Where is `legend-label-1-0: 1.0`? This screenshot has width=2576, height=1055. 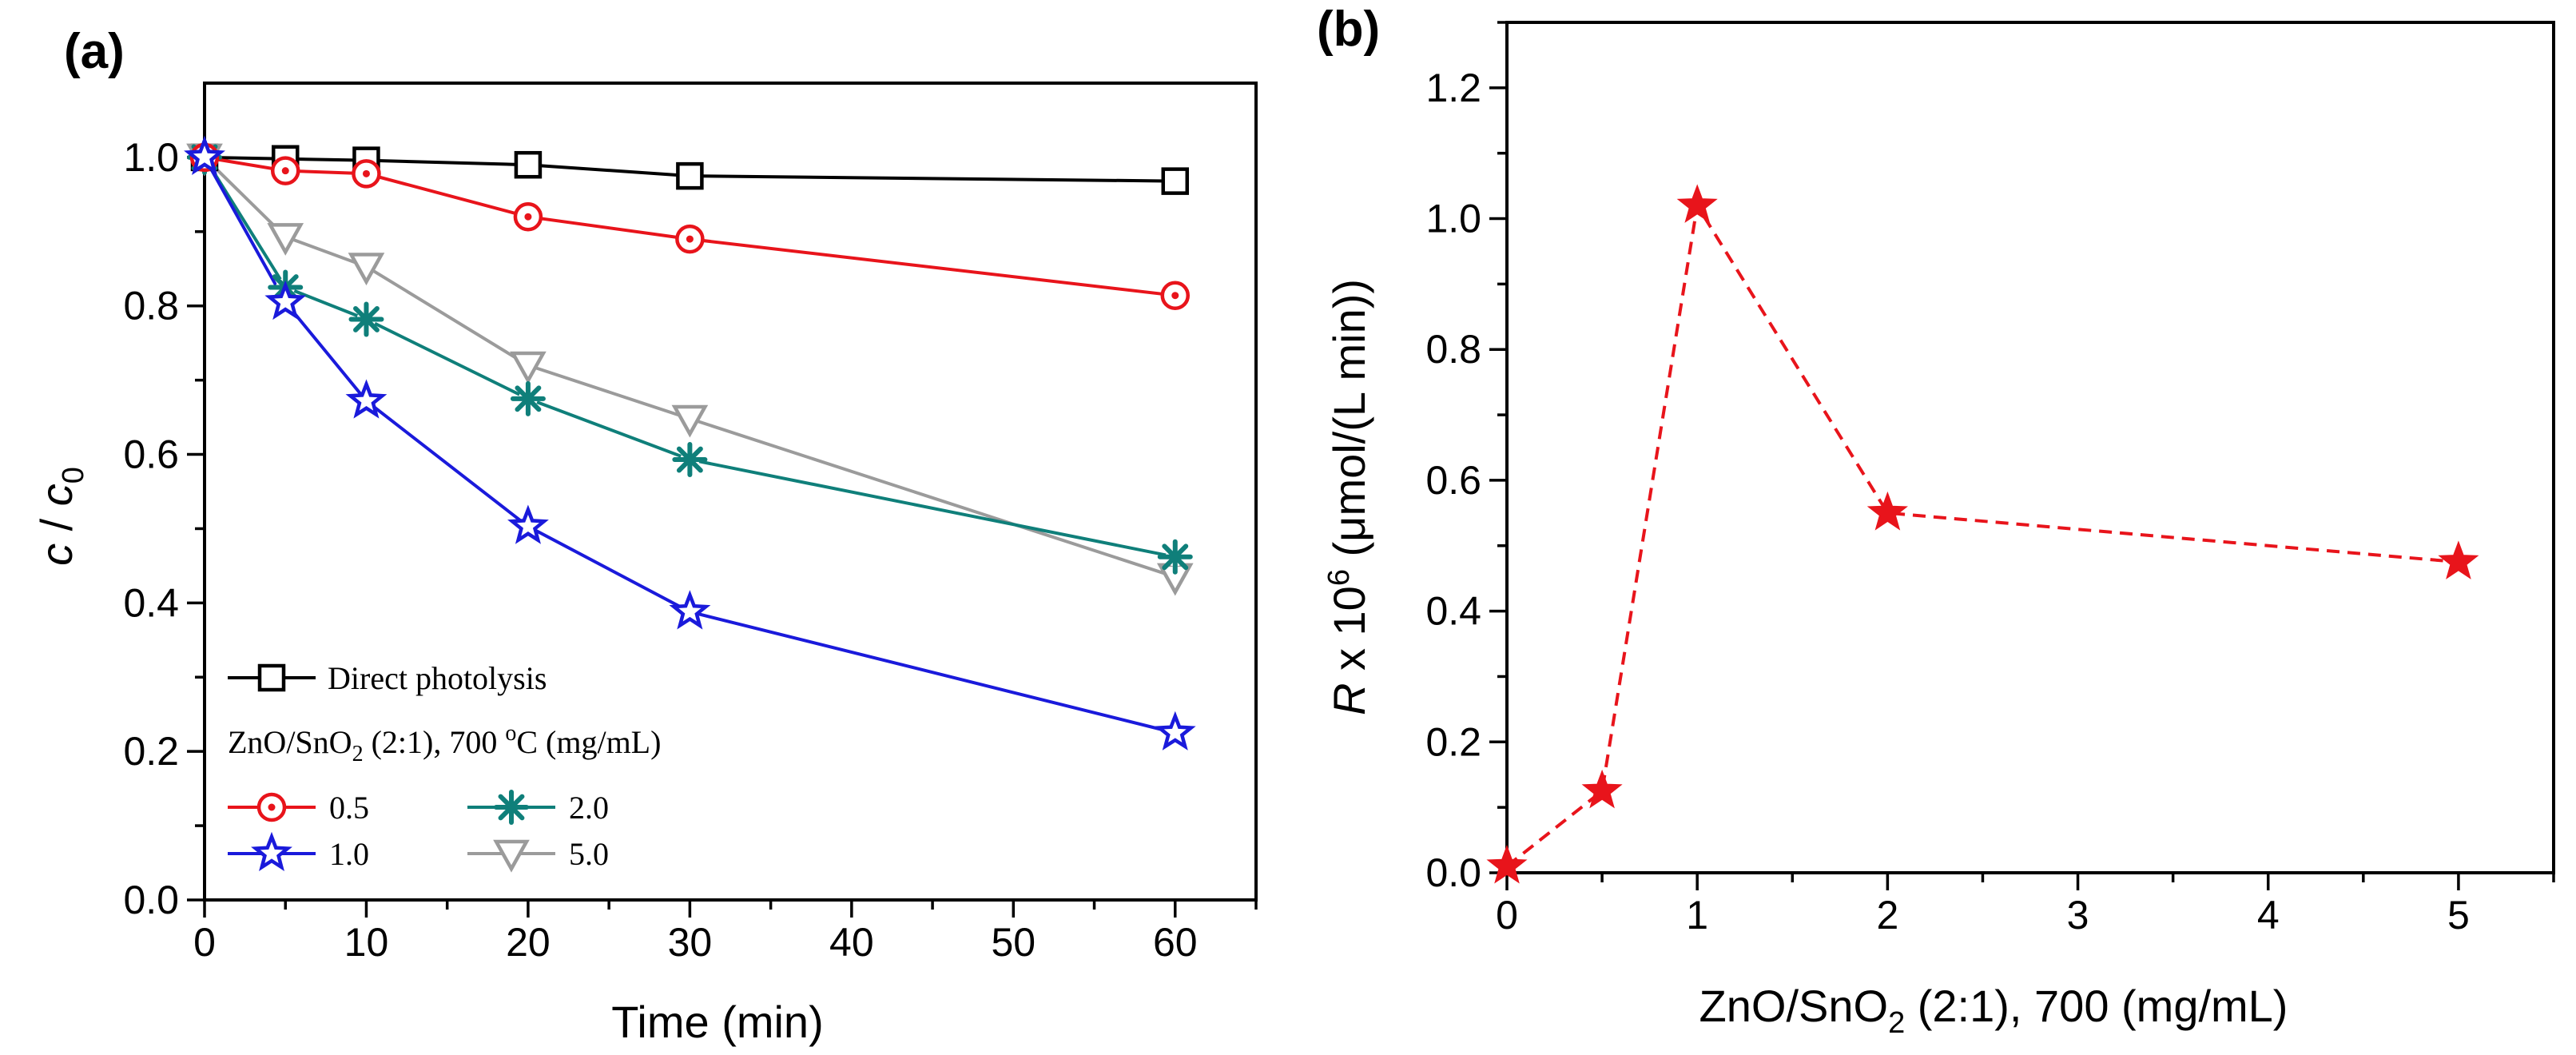 legend-label-1-0: 1.0 is located at coordinates (349, 854).